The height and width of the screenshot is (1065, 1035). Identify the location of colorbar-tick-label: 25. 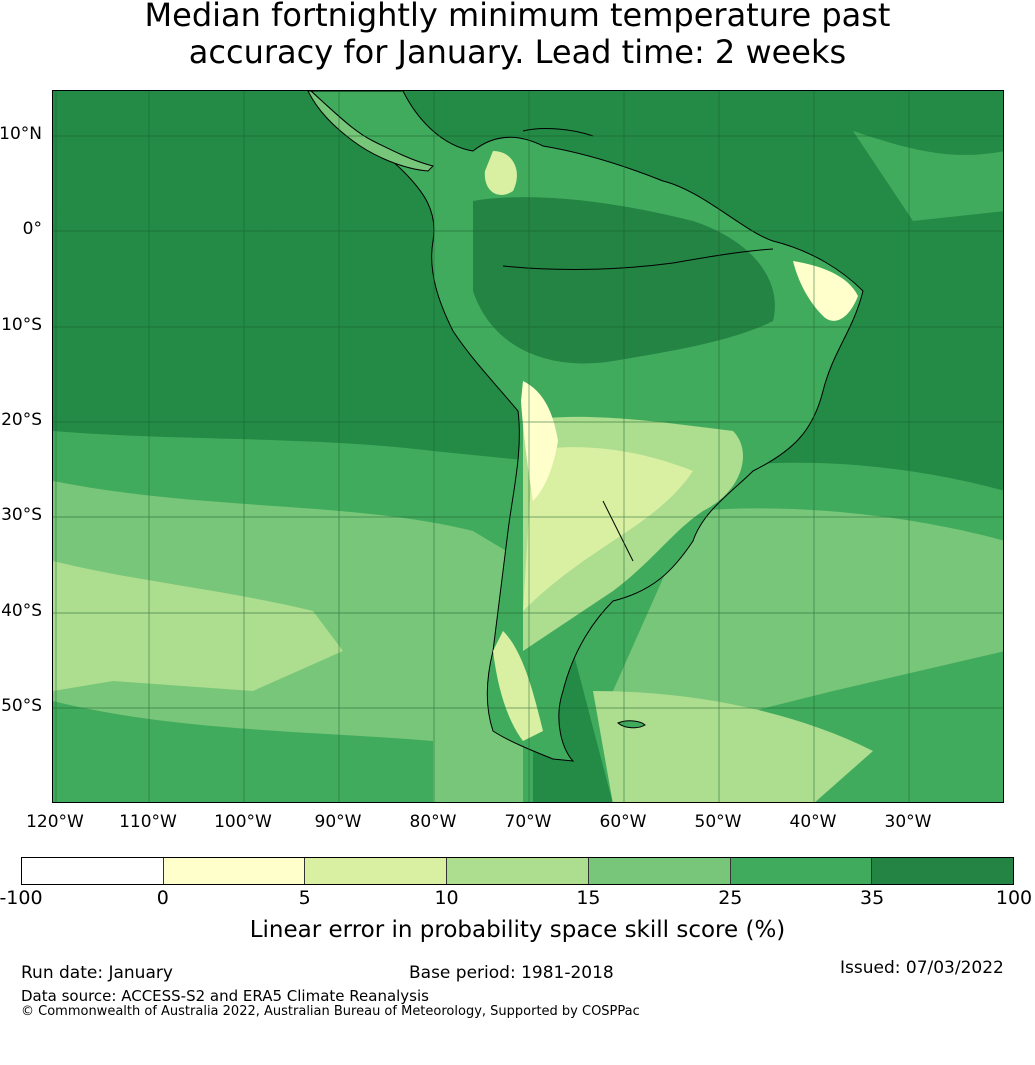
(730, 898).